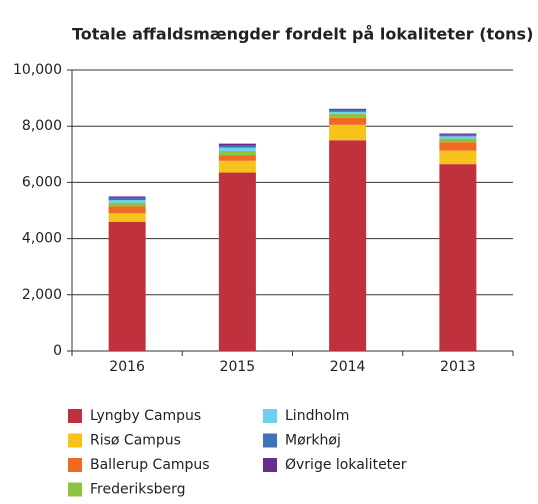 The image size is (538, 504). What do you see at coordinates (458, 367) in the screenshot?
I see `x-tick-label: 2013` at bounding box center [458, 367].